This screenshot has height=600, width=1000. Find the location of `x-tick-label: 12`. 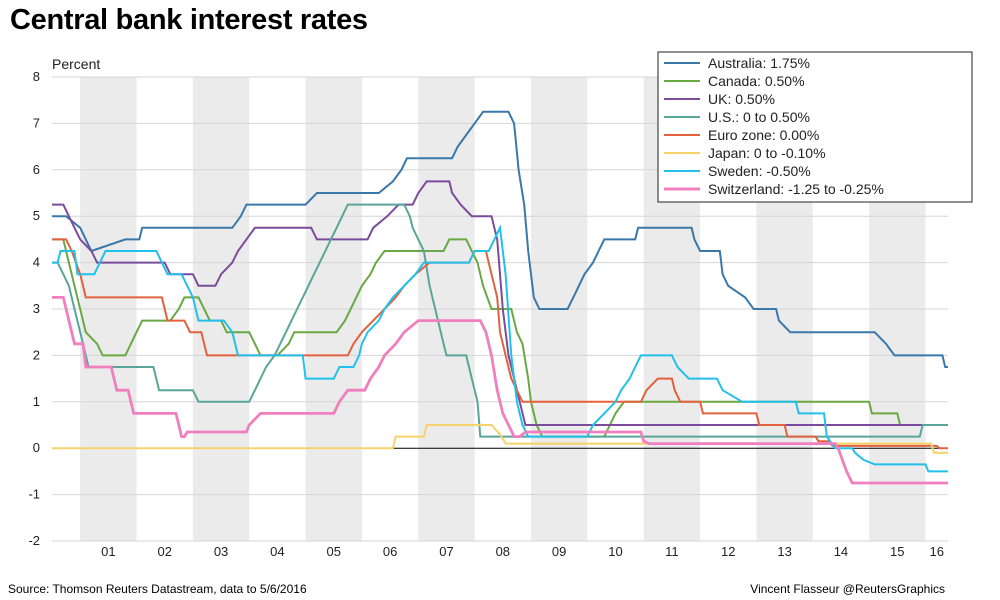

x-tick-label: 12 is located at coordinates (728, 551).